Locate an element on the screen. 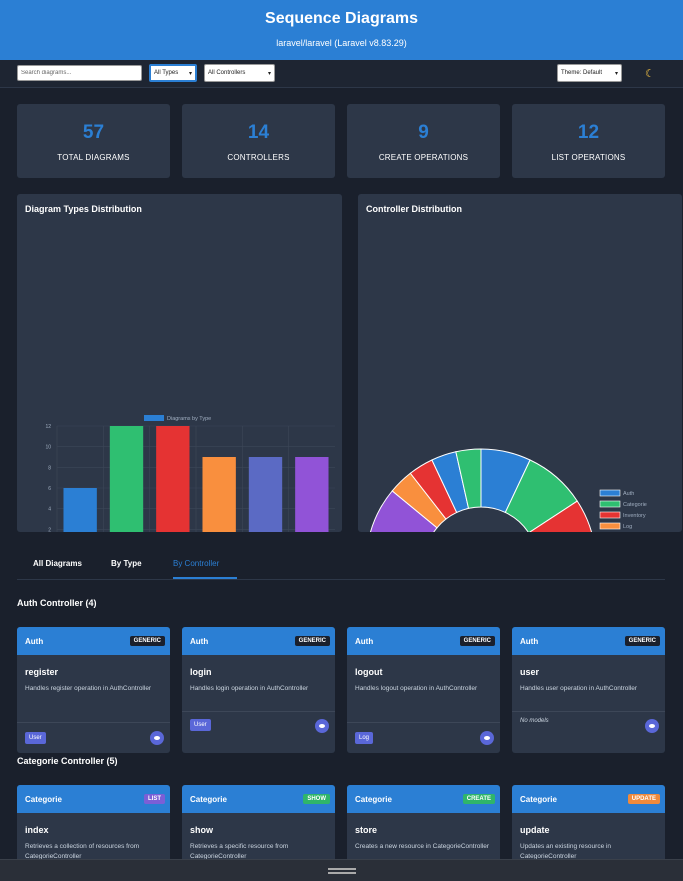 This screenshot has height=881, width=683. active-tab-indicator is located at coordinates (205, 578).